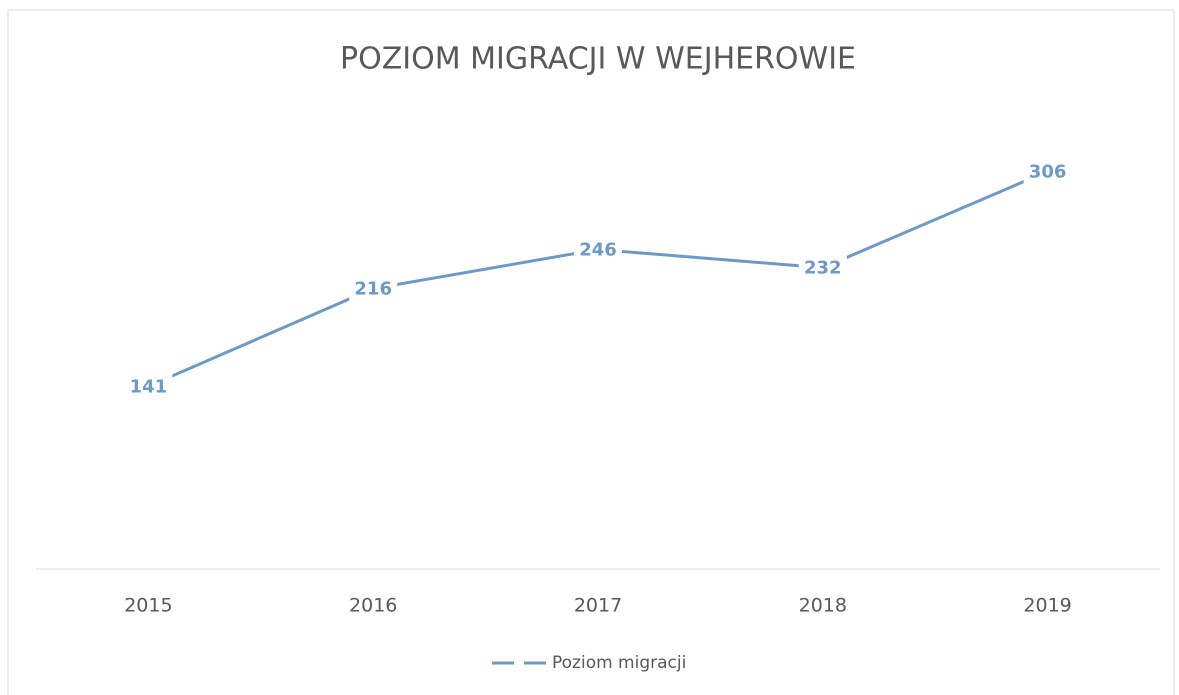  I want to click on chart-title: POZIOM MIGRACJI W WEJHEROWIE, so click(598, 59).